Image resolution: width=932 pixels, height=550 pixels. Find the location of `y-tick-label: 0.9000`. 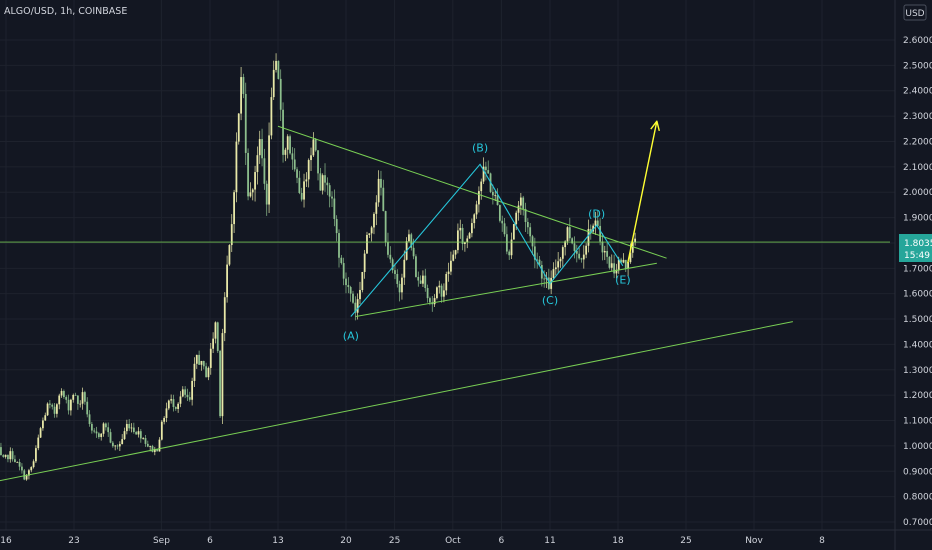

y-tick-label: 0.9000 is located at coordinates (917, 472).